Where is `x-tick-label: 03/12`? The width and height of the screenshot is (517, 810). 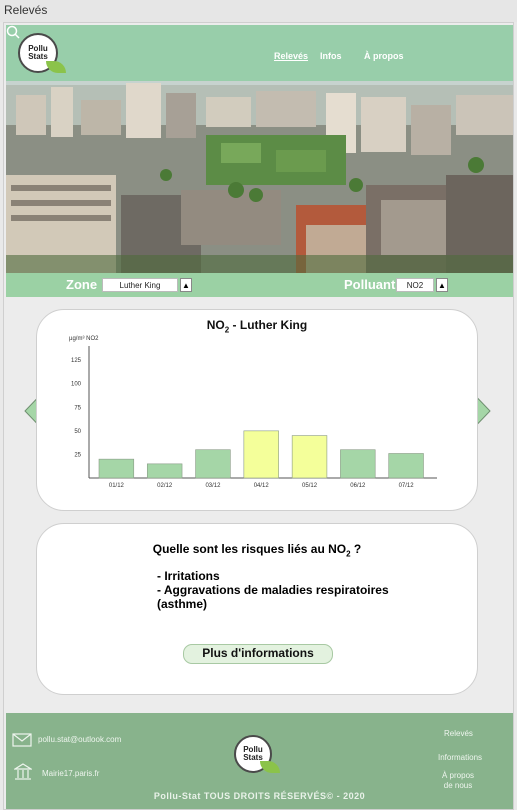
x-tick-label: 03/12 is located at coordinates (213, 486).